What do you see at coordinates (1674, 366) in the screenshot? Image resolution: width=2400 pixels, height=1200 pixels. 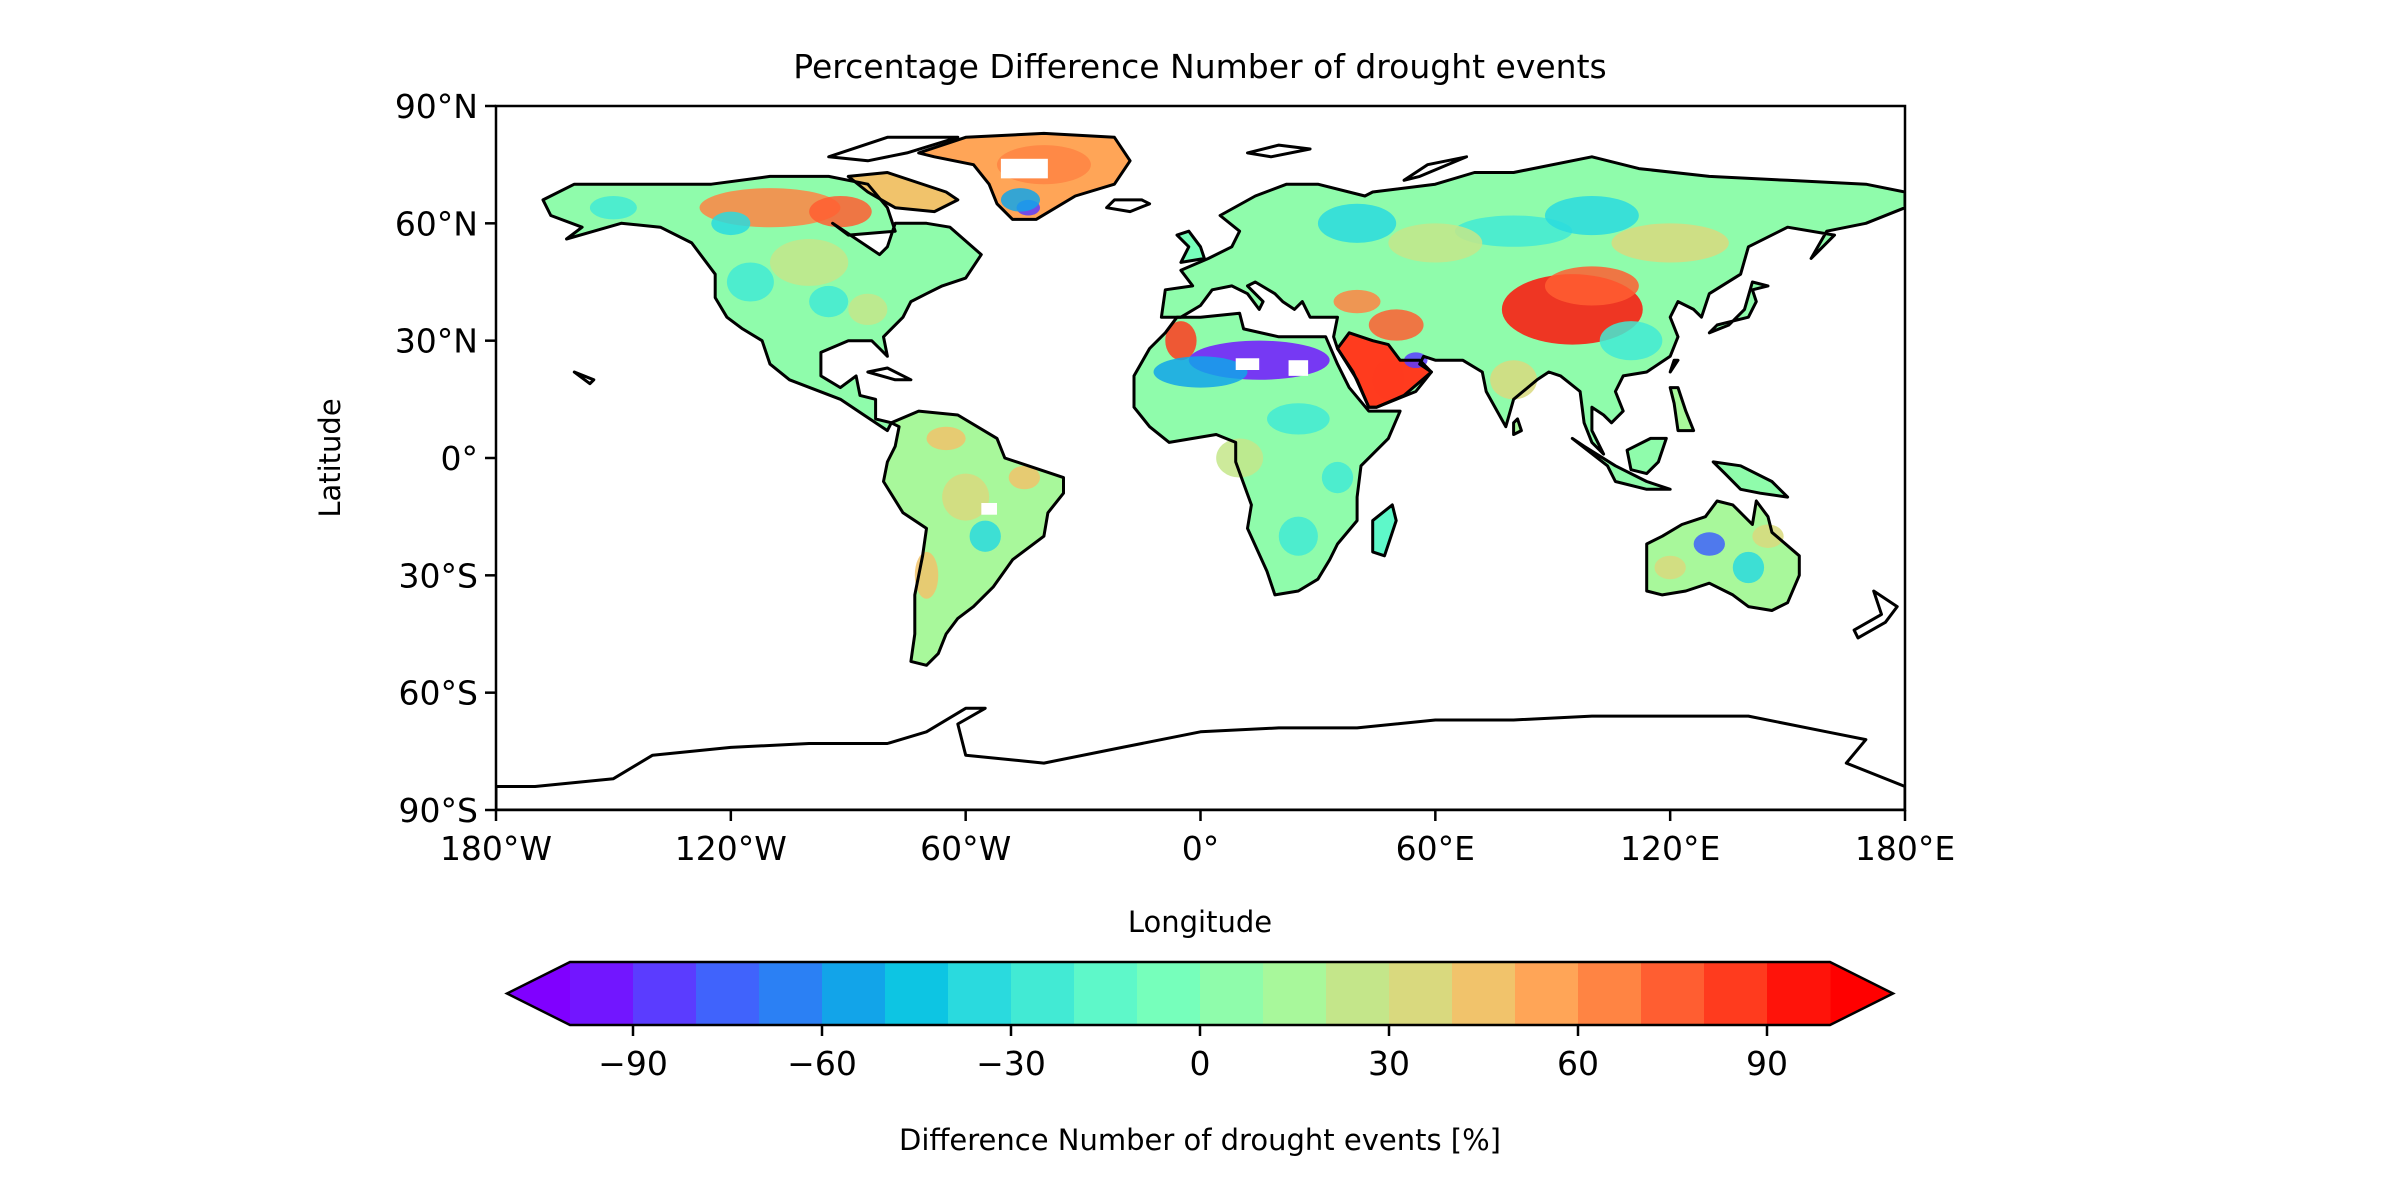 I see `coastline-taiwan` at bounding box center [1674, 366].